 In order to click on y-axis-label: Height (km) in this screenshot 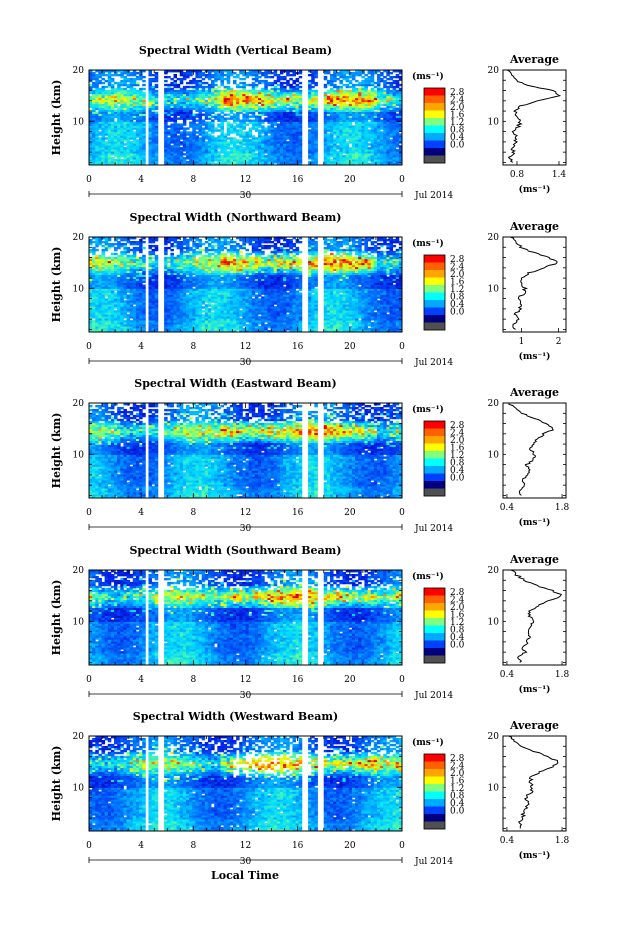, I will do `click(56, 118)`.